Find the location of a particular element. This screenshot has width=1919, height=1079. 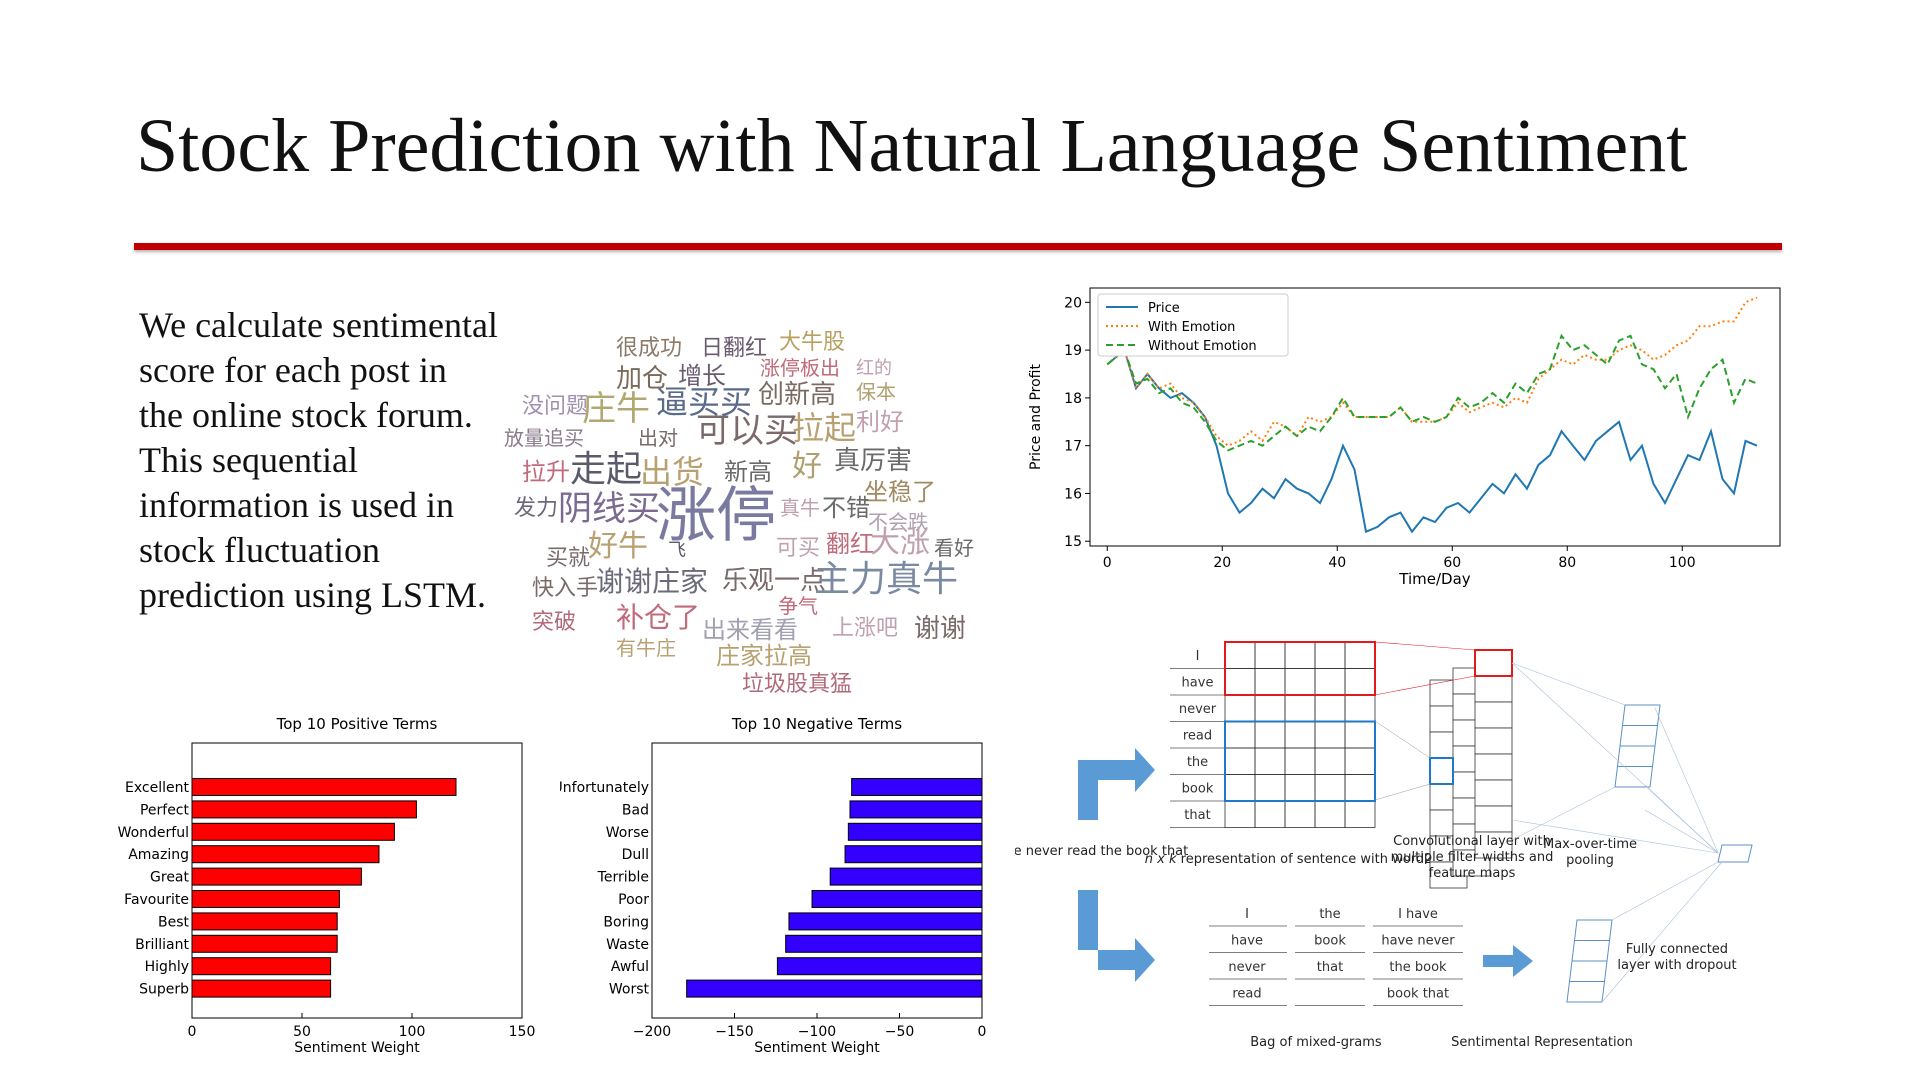

word-cloud-term: 红的 is located at coordinates (874, 368).